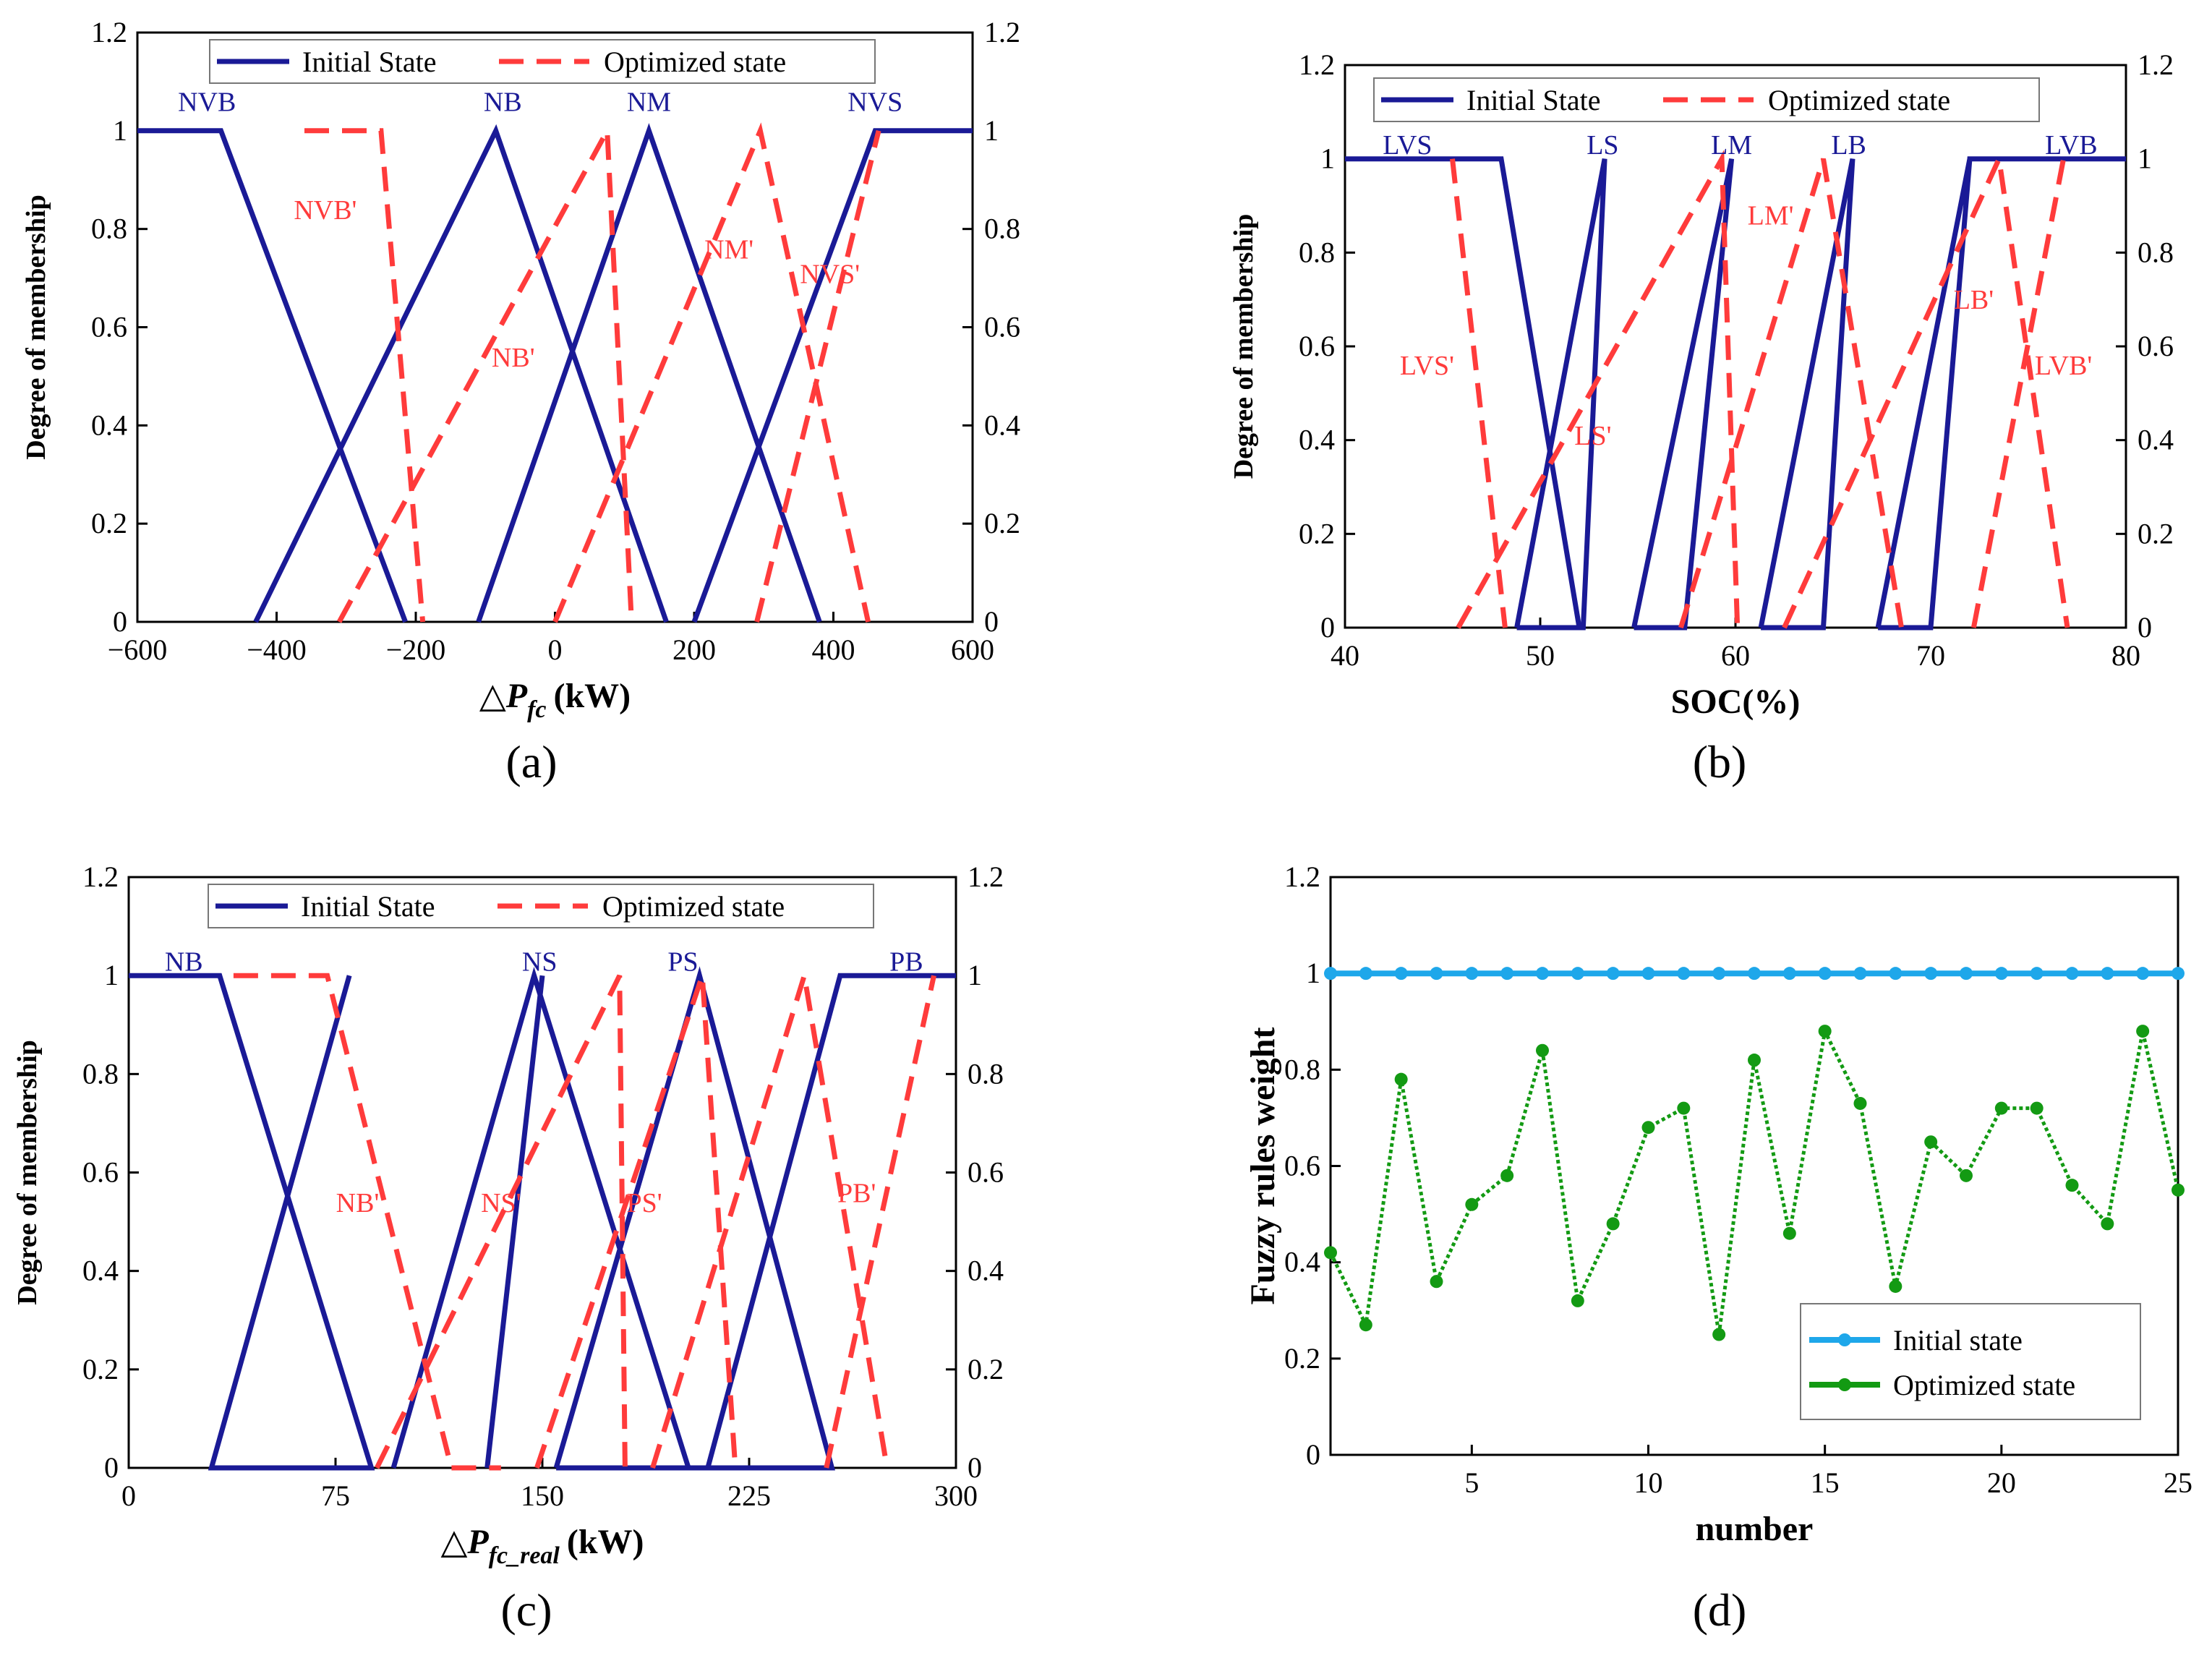 This screenshot has height=1666, width=2212. I want to click on x-axis-label: △Pfc_real (kW), so click(542, 1546).